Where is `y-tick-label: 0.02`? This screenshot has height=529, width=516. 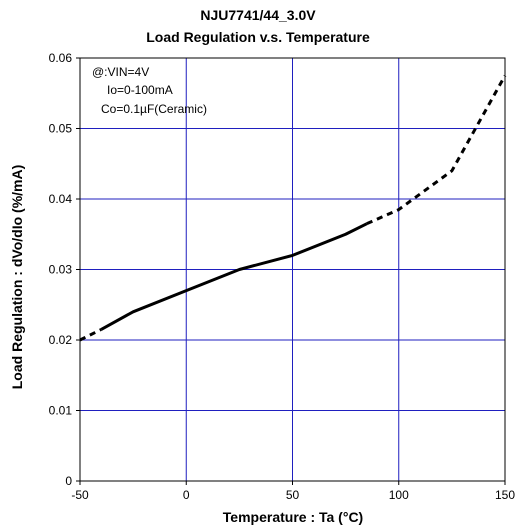 y-tick-label: 0.02 is located at coordinates (61, 340).